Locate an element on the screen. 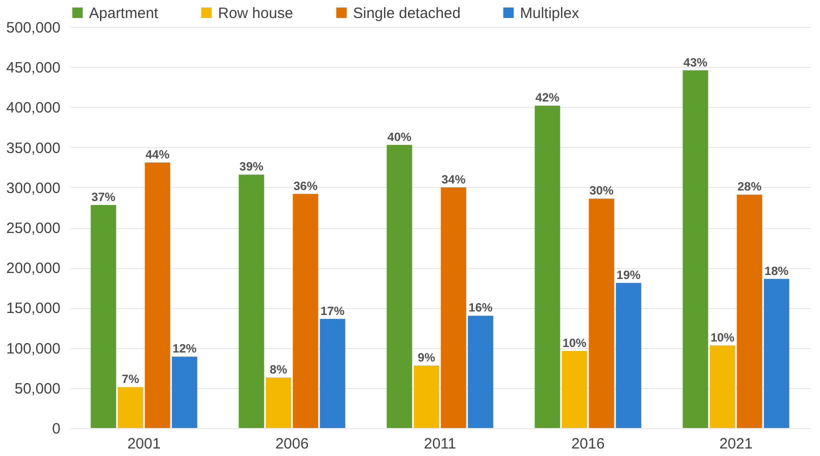 The height and width of the screenshot is (456, 820). y-tick-label: 100,000 is located at coordinates (33, 349).